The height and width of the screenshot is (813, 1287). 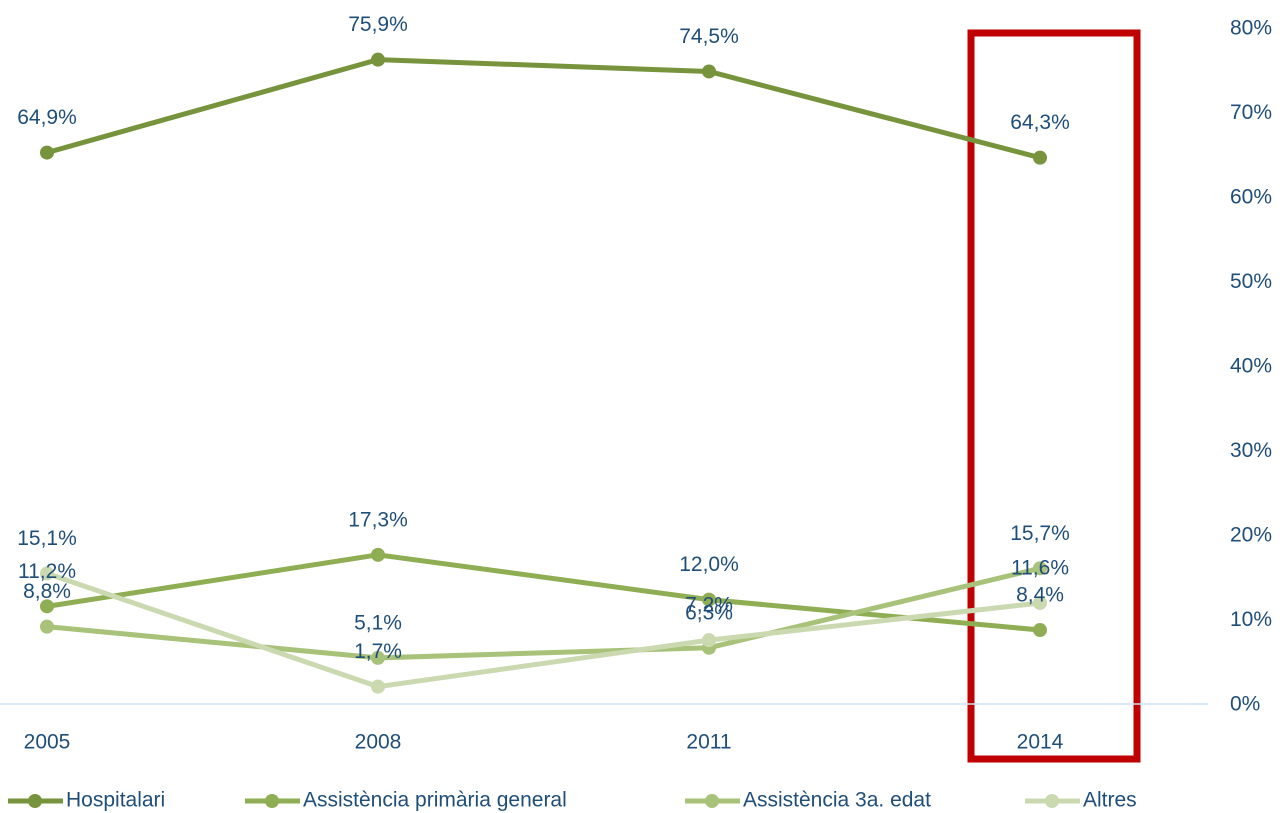 I want to click on y-tick-label: 40%, so click(x=1251, y=366).